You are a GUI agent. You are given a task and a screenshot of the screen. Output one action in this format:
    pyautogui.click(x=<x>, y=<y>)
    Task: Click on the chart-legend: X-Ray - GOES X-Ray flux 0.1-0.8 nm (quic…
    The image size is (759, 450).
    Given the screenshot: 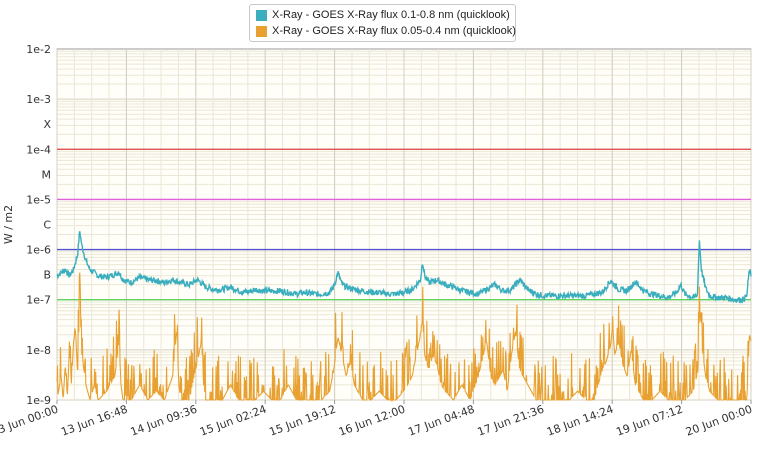 What is the action you would take?
    pyautogui.click(x=382, y=23)
    